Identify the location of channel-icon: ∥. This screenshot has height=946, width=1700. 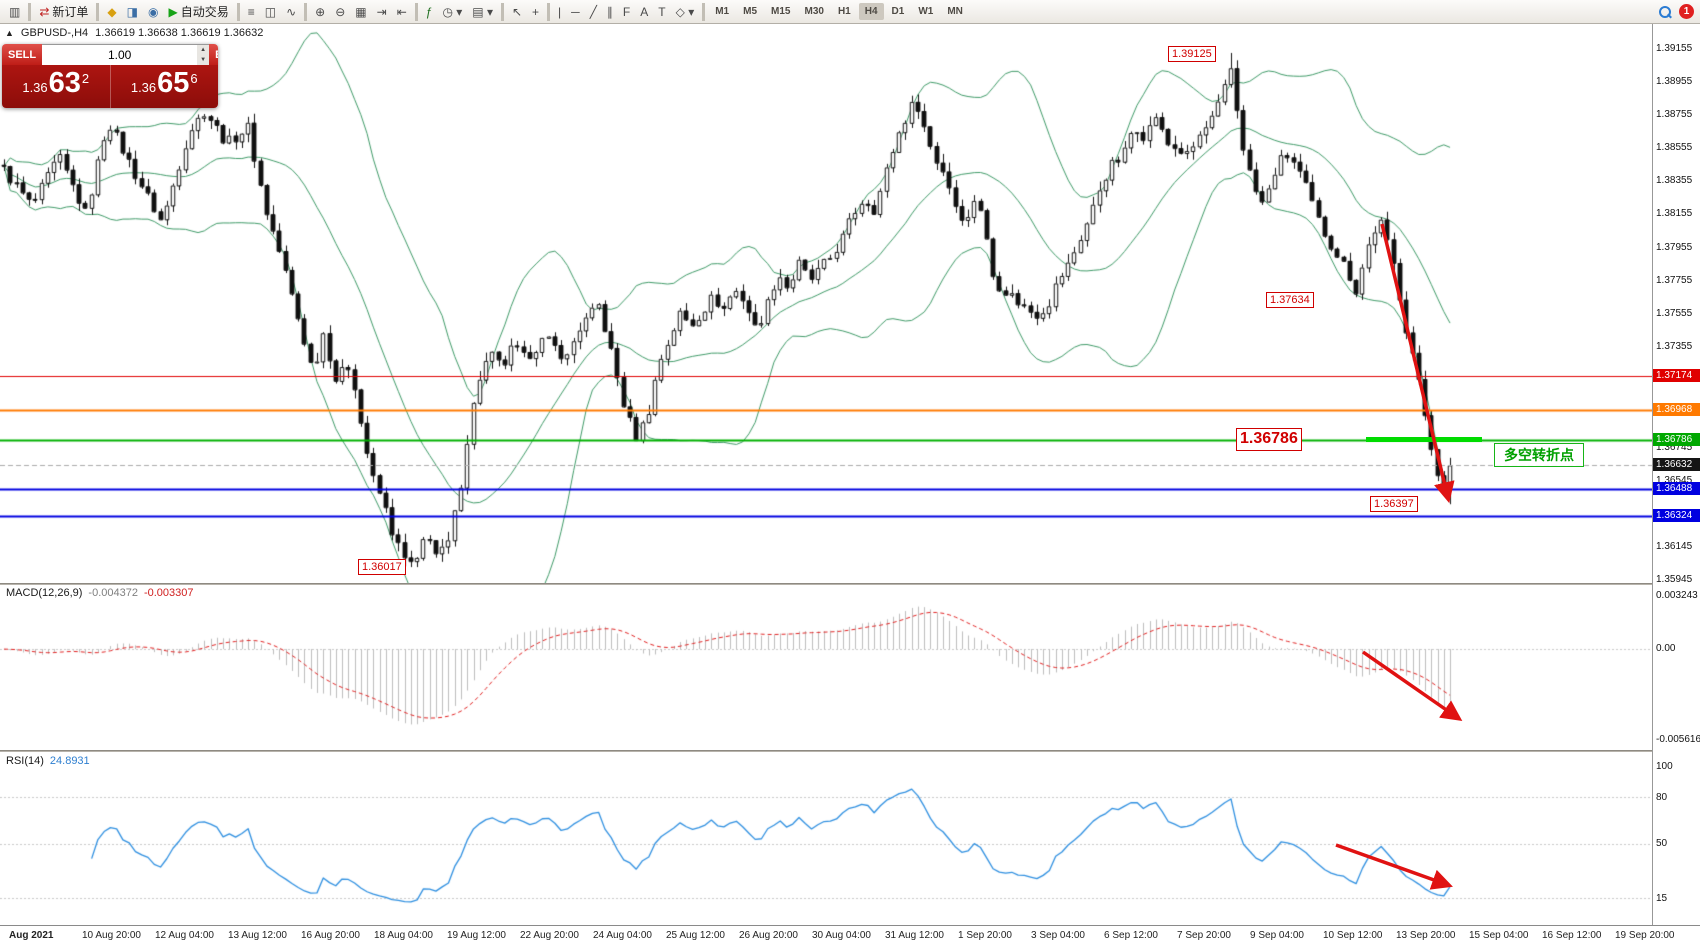
(610, 12).